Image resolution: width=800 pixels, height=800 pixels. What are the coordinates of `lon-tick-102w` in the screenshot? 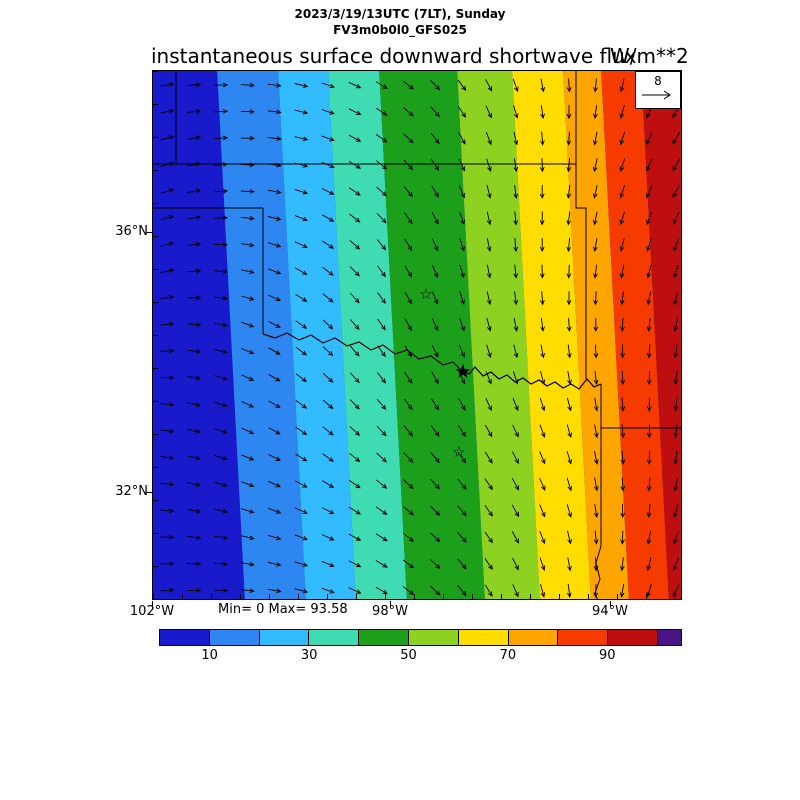 It's located at (152, 604).